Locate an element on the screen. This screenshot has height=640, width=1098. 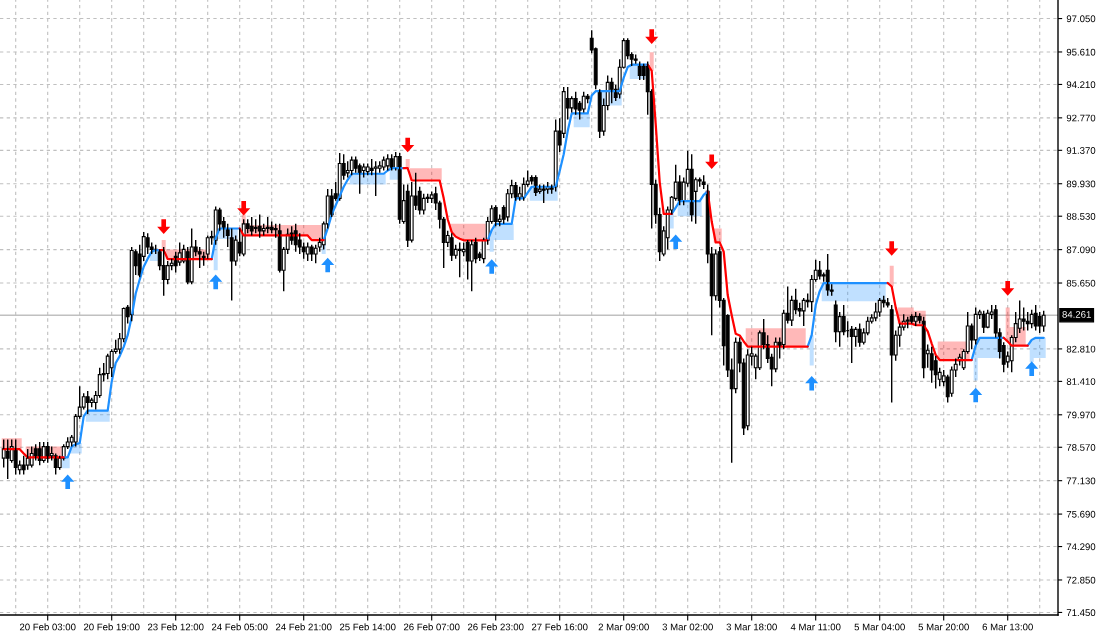
y-tick-label: 77.130 is located at coordinates (1081, 481).